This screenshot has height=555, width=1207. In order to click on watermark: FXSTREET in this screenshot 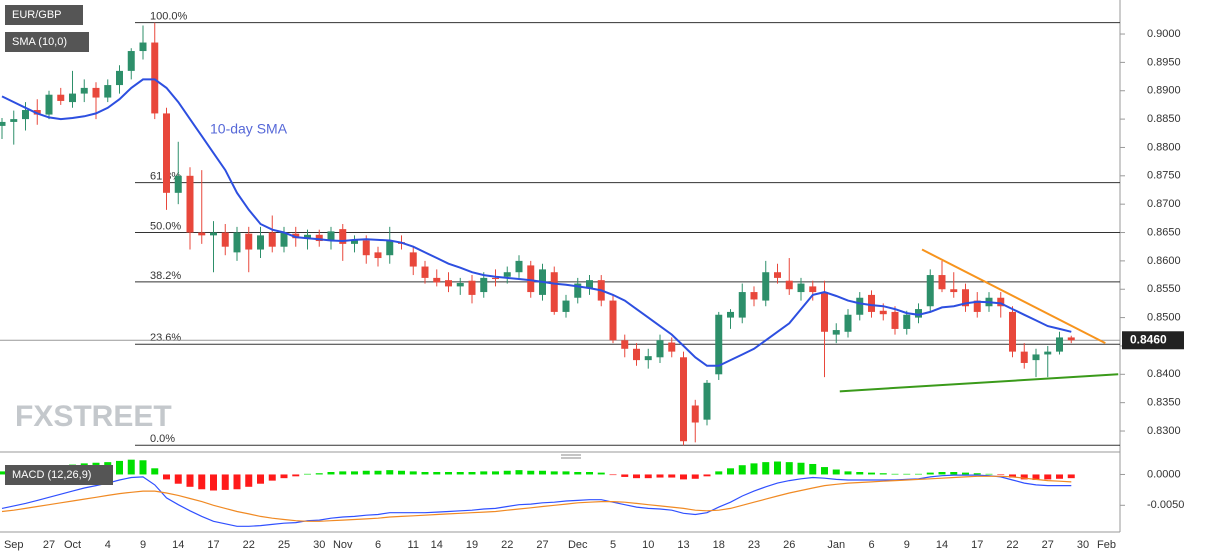, I will do `click(93, 416)`.